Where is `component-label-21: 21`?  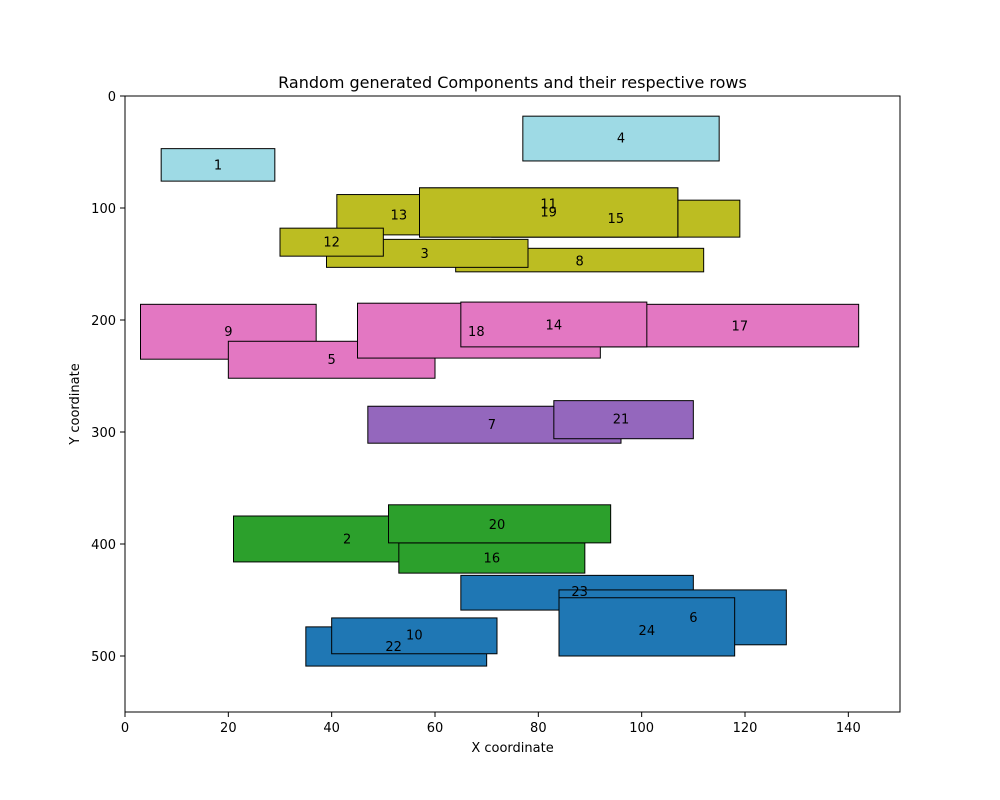 component-label-21: 21 is located at coordinates (621, 420).